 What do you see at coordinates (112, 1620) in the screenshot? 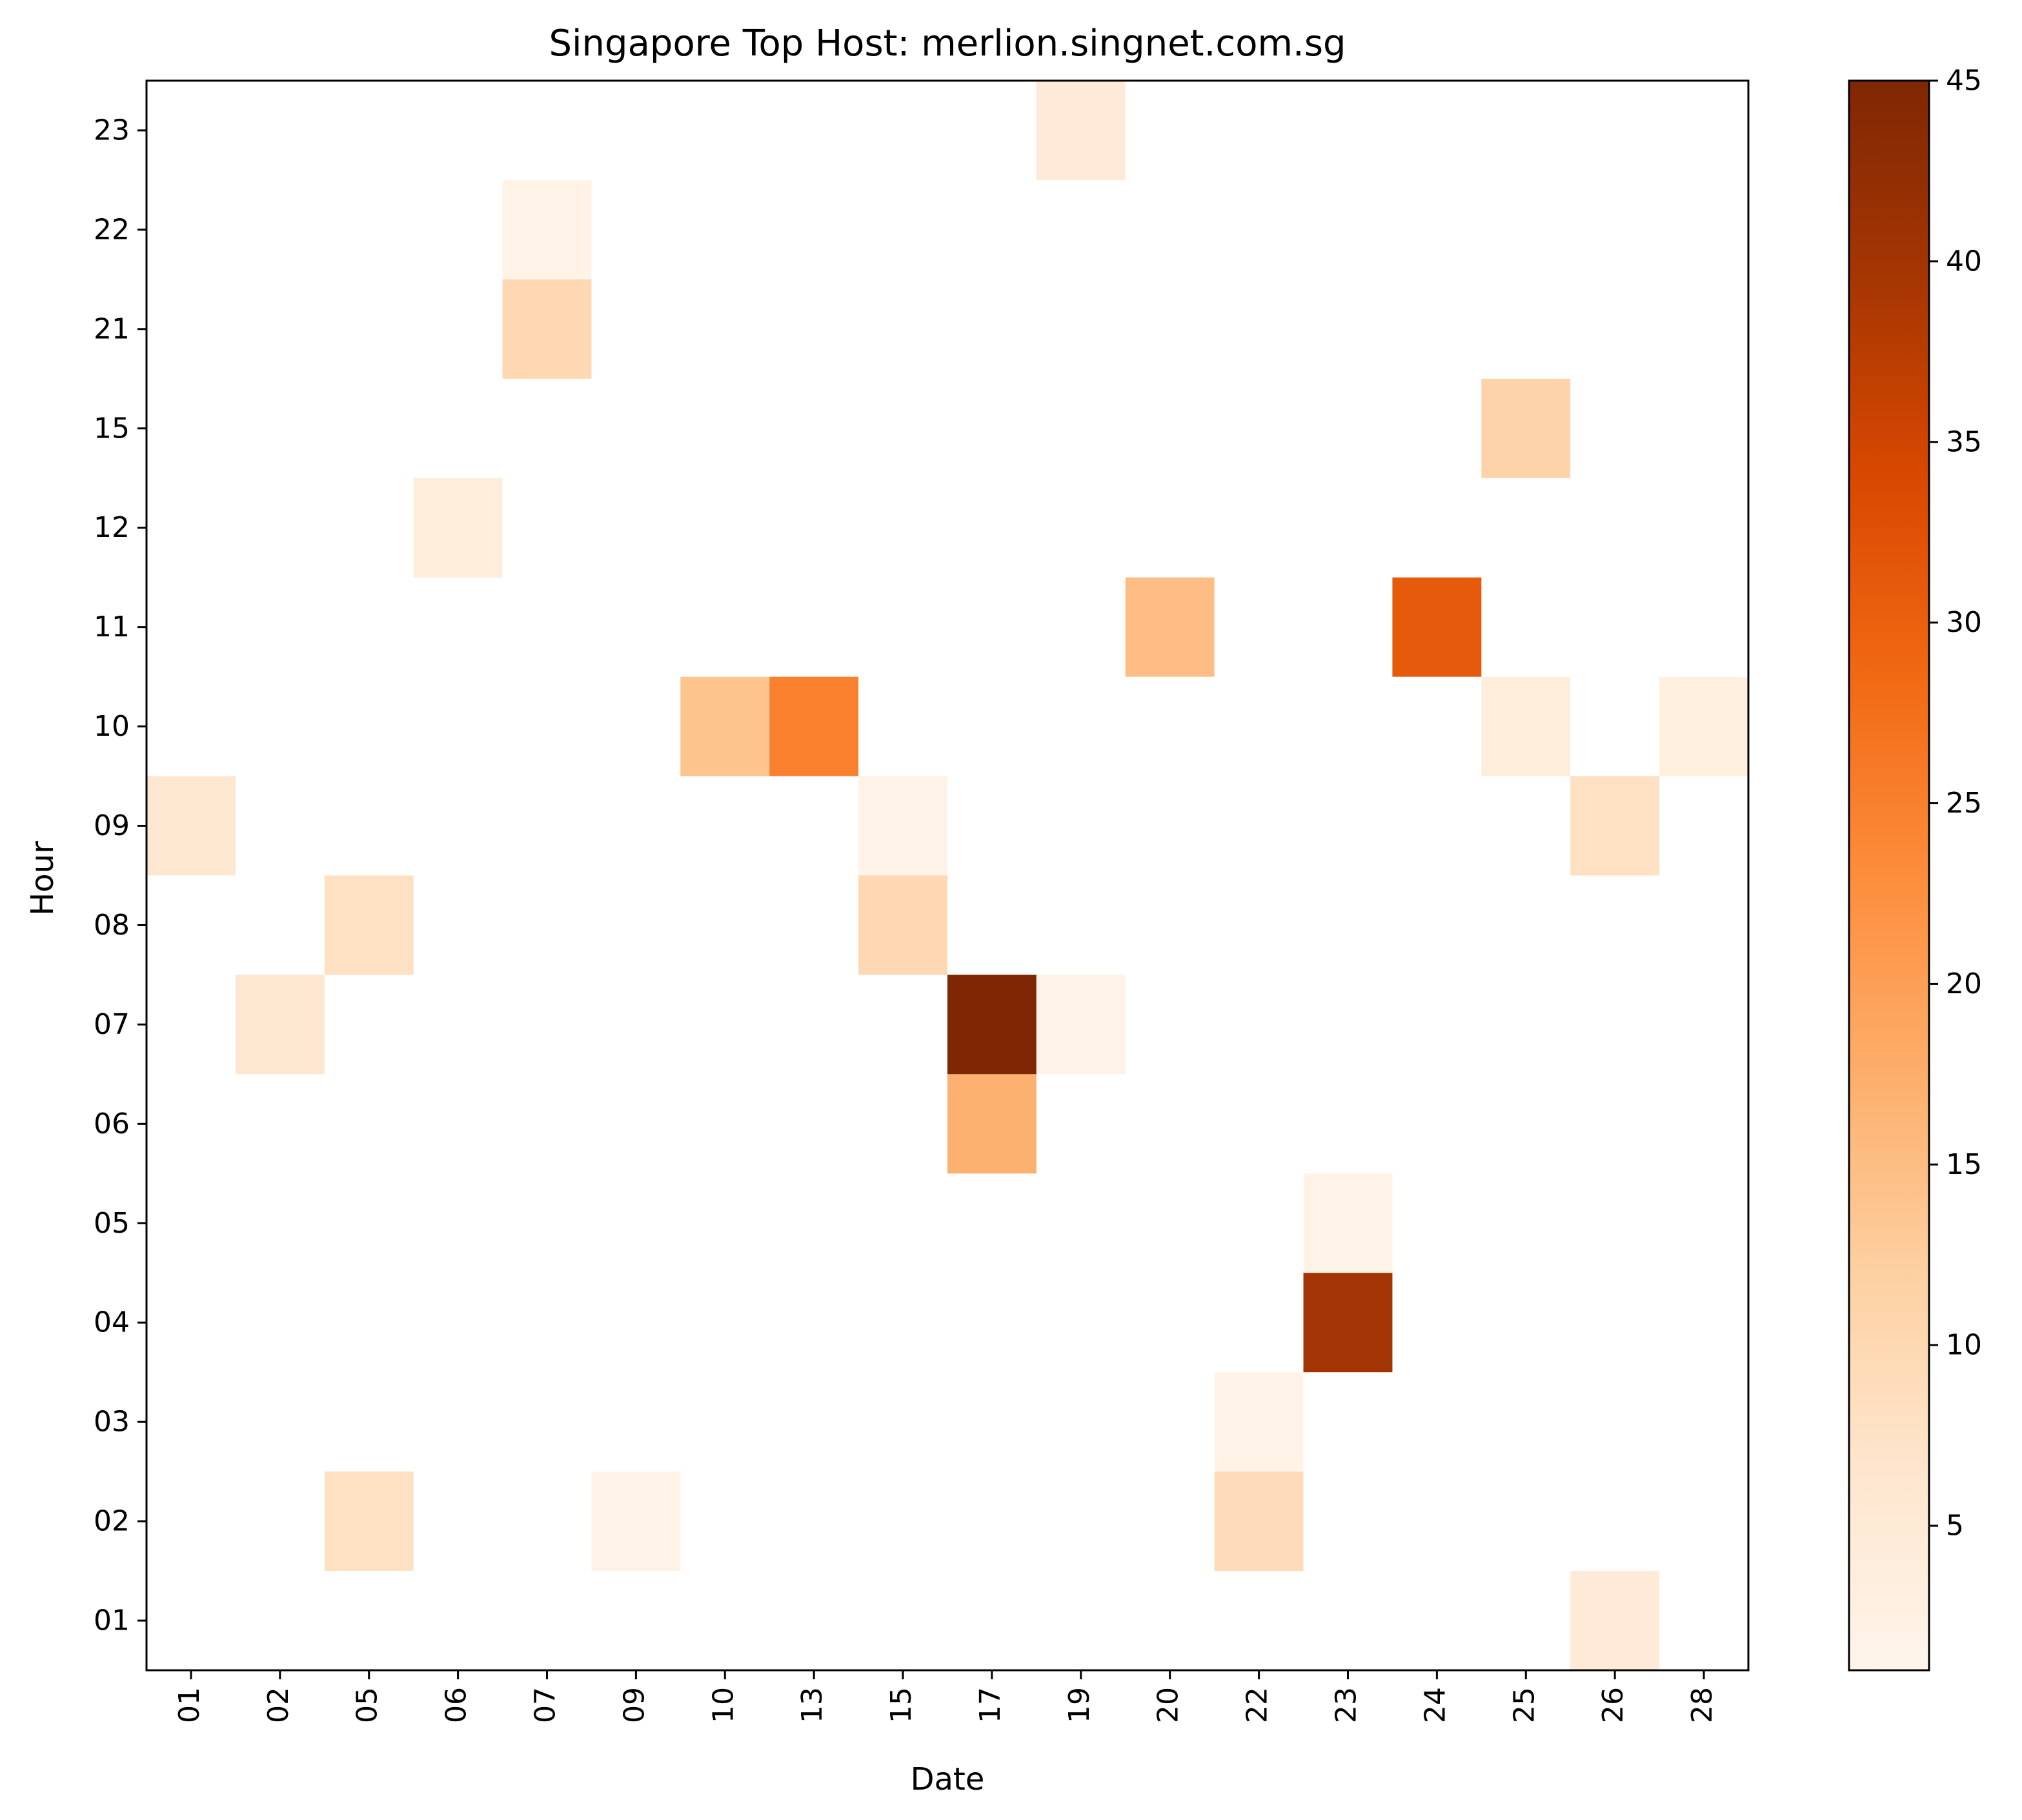
I see `y-tick-label: 01` at bounding box center [112, 1620].